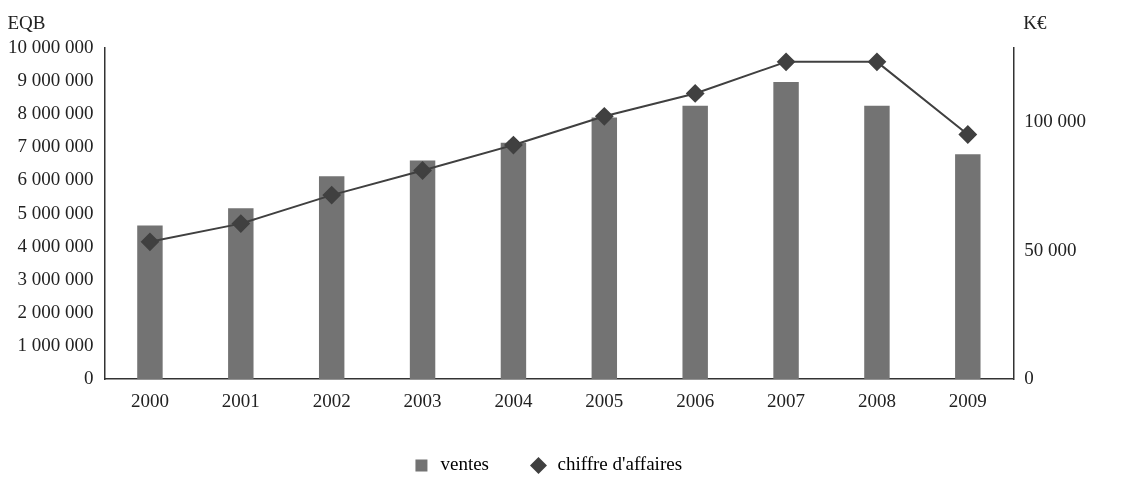 The height and width of the screenshot is (490, 1129). What do you see at coordinates (1050, 249) in the screenshot?
I see `y2-tick-label: 50 000` at bounding box center [1050, 249].